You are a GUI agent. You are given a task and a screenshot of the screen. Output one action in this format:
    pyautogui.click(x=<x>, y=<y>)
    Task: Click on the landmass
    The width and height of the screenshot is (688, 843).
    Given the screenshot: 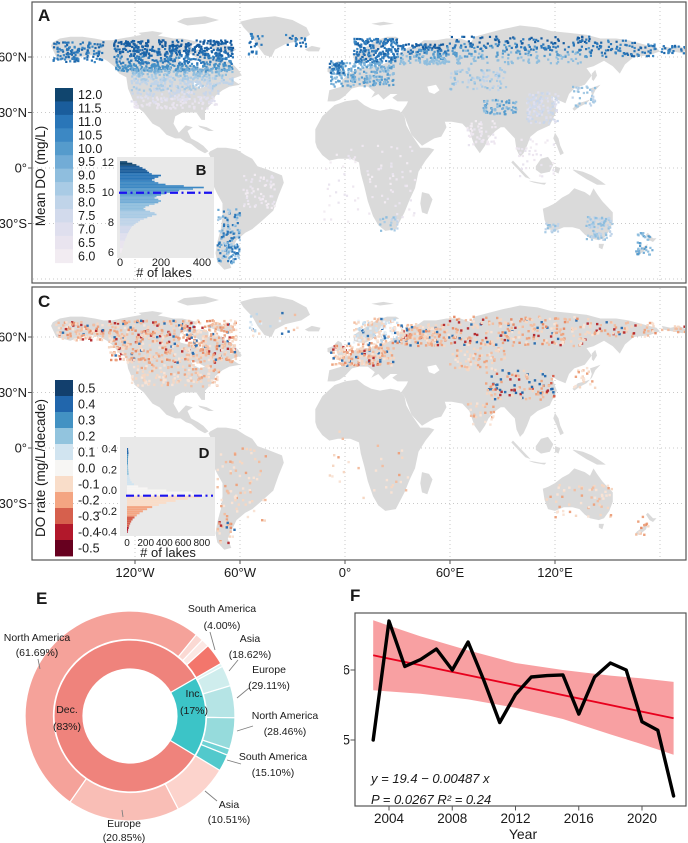 What is the action you would take?
    pyautogui.click(x=594, y=355)
    